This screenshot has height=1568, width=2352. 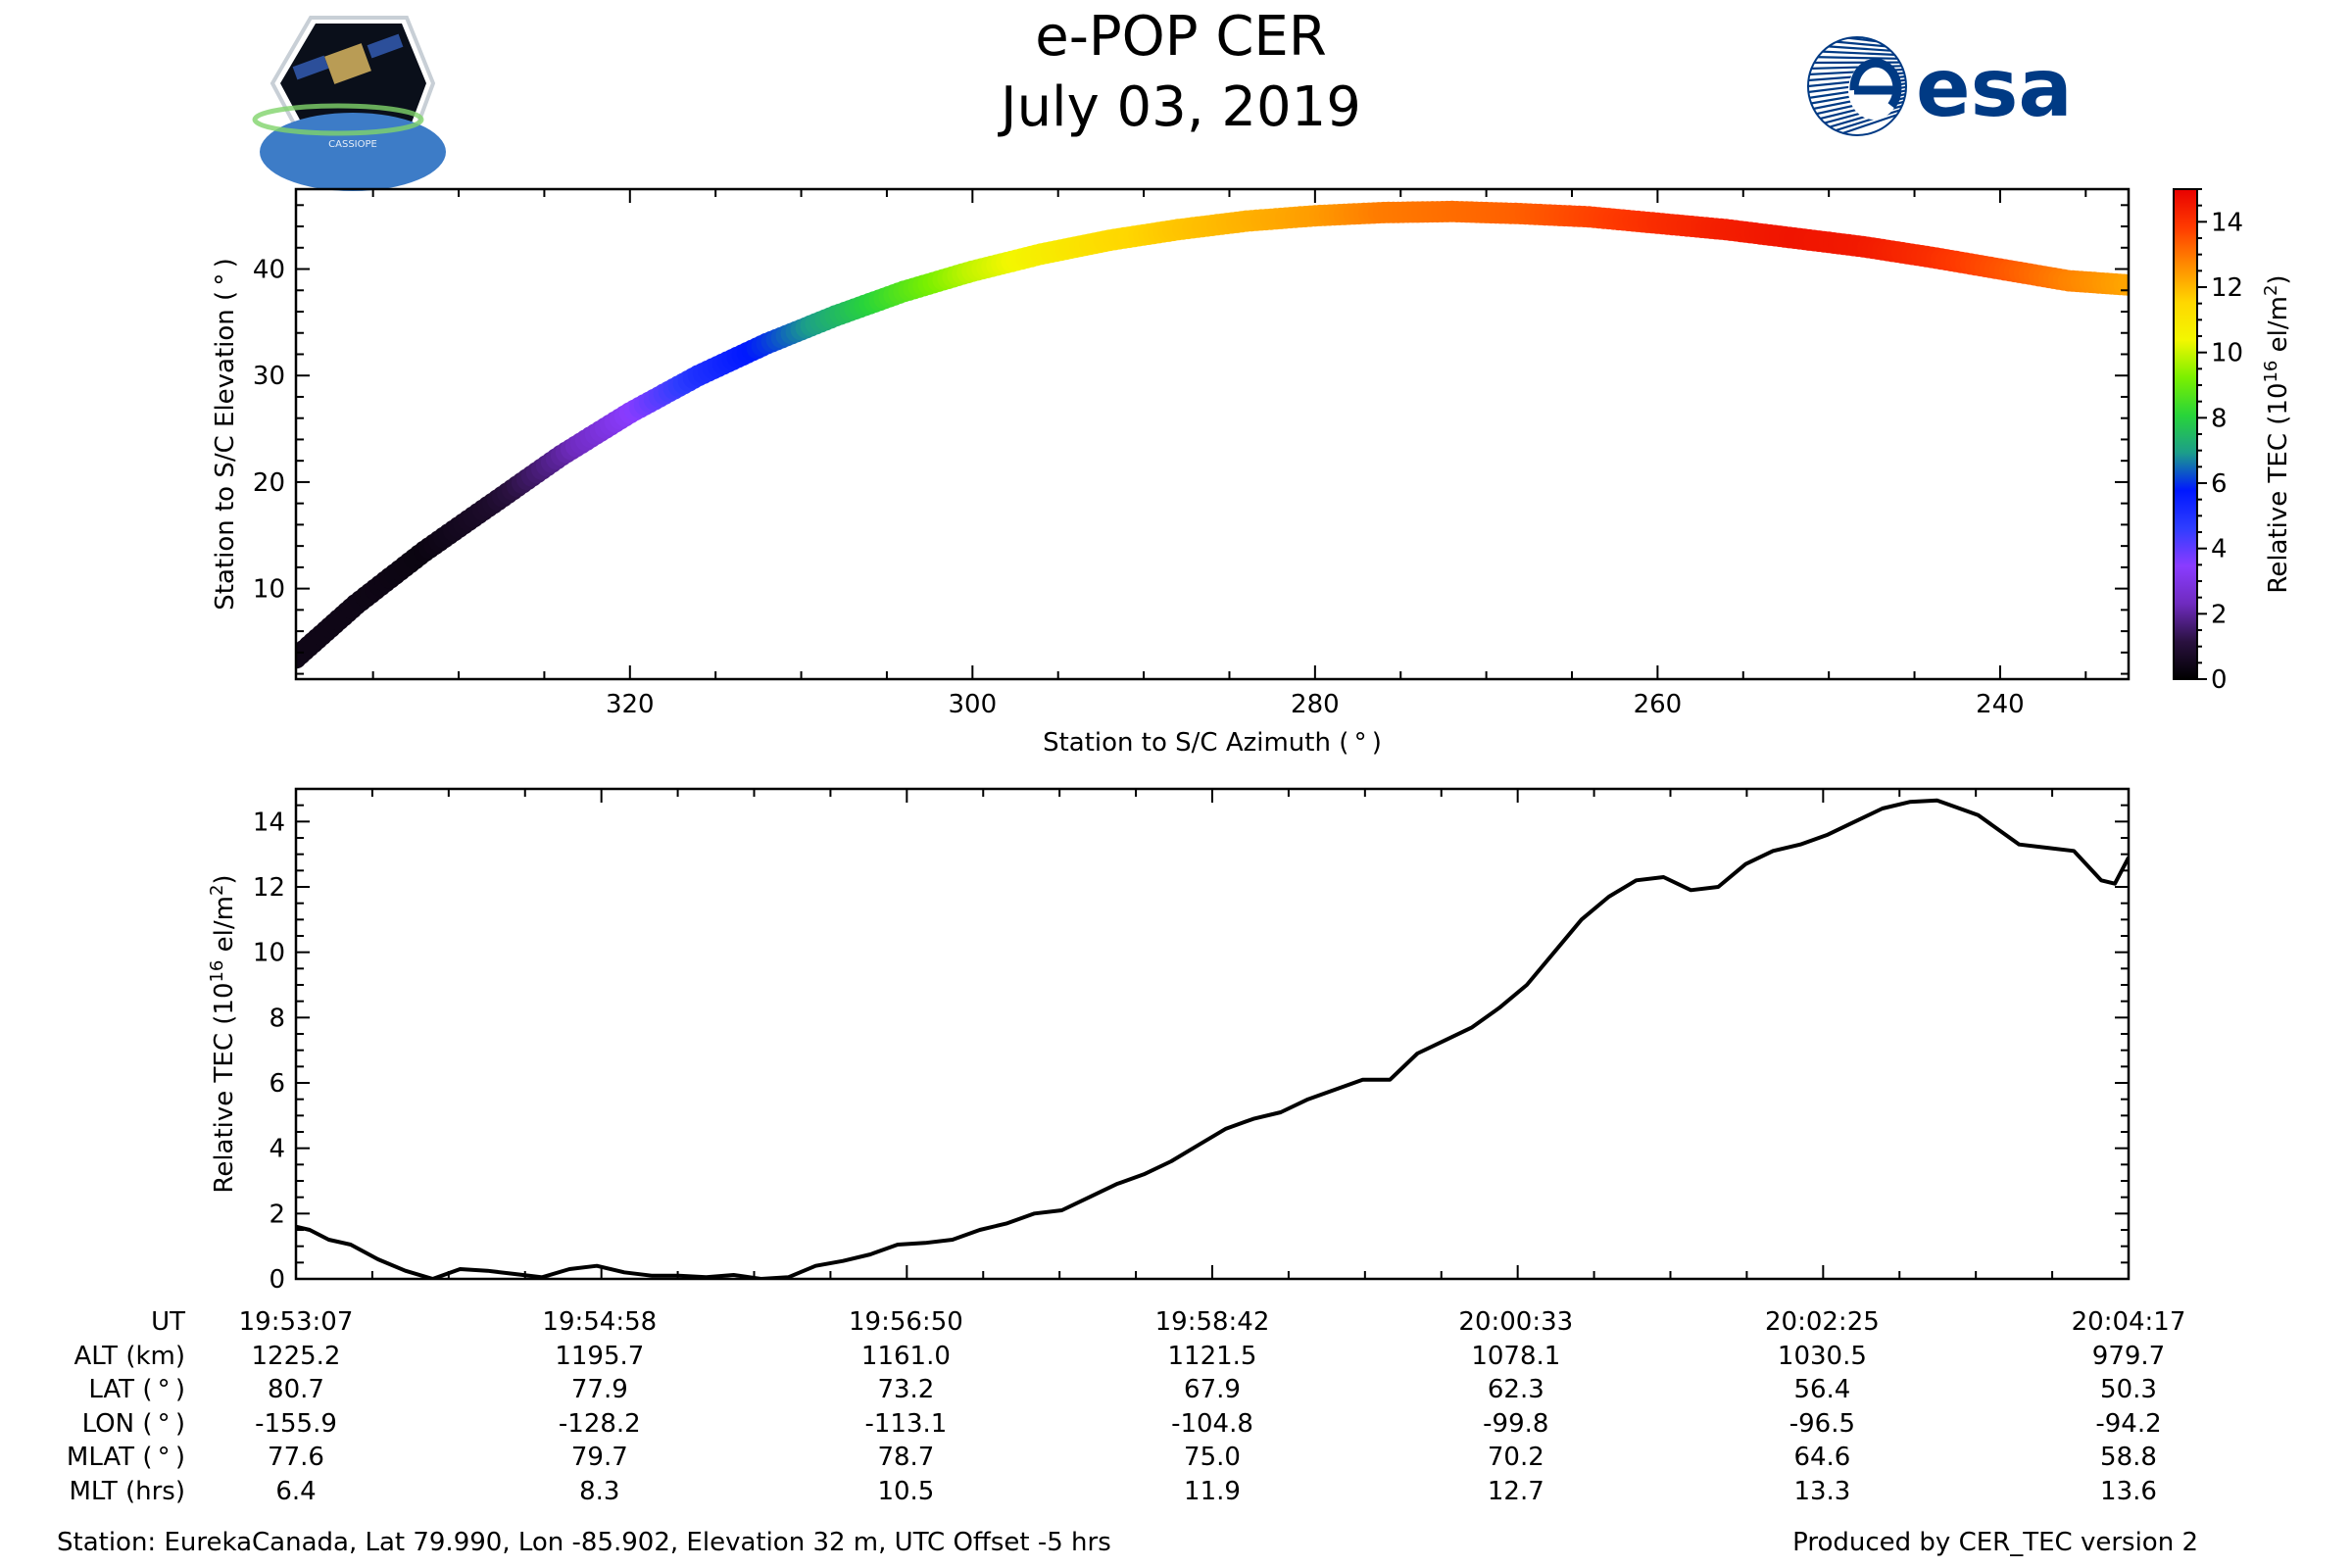 What do you see at coordinates (129, 1356) in the screenshot?
I see `ephemeris-row-label: ALT (km)` at bounding box center [129, 1356].